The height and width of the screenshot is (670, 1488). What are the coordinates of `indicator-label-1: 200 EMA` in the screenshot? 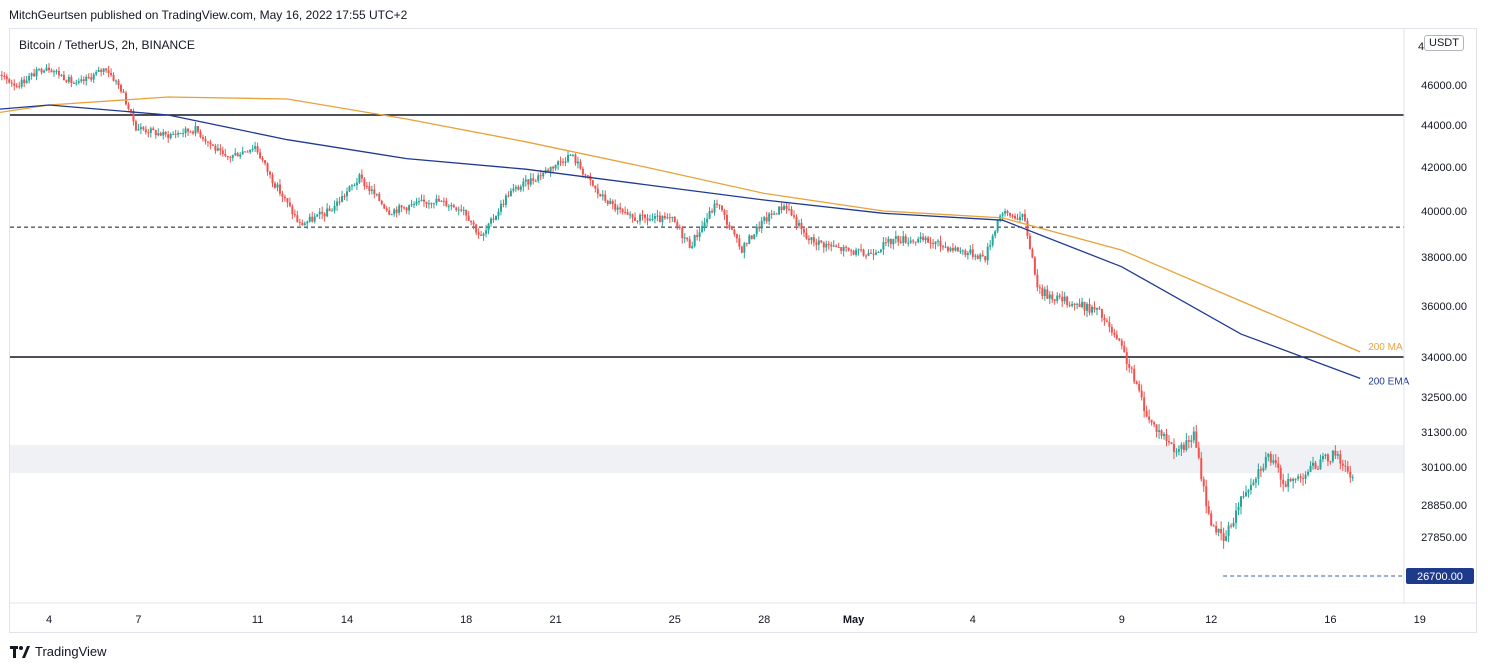 It's located at (1388, 381).